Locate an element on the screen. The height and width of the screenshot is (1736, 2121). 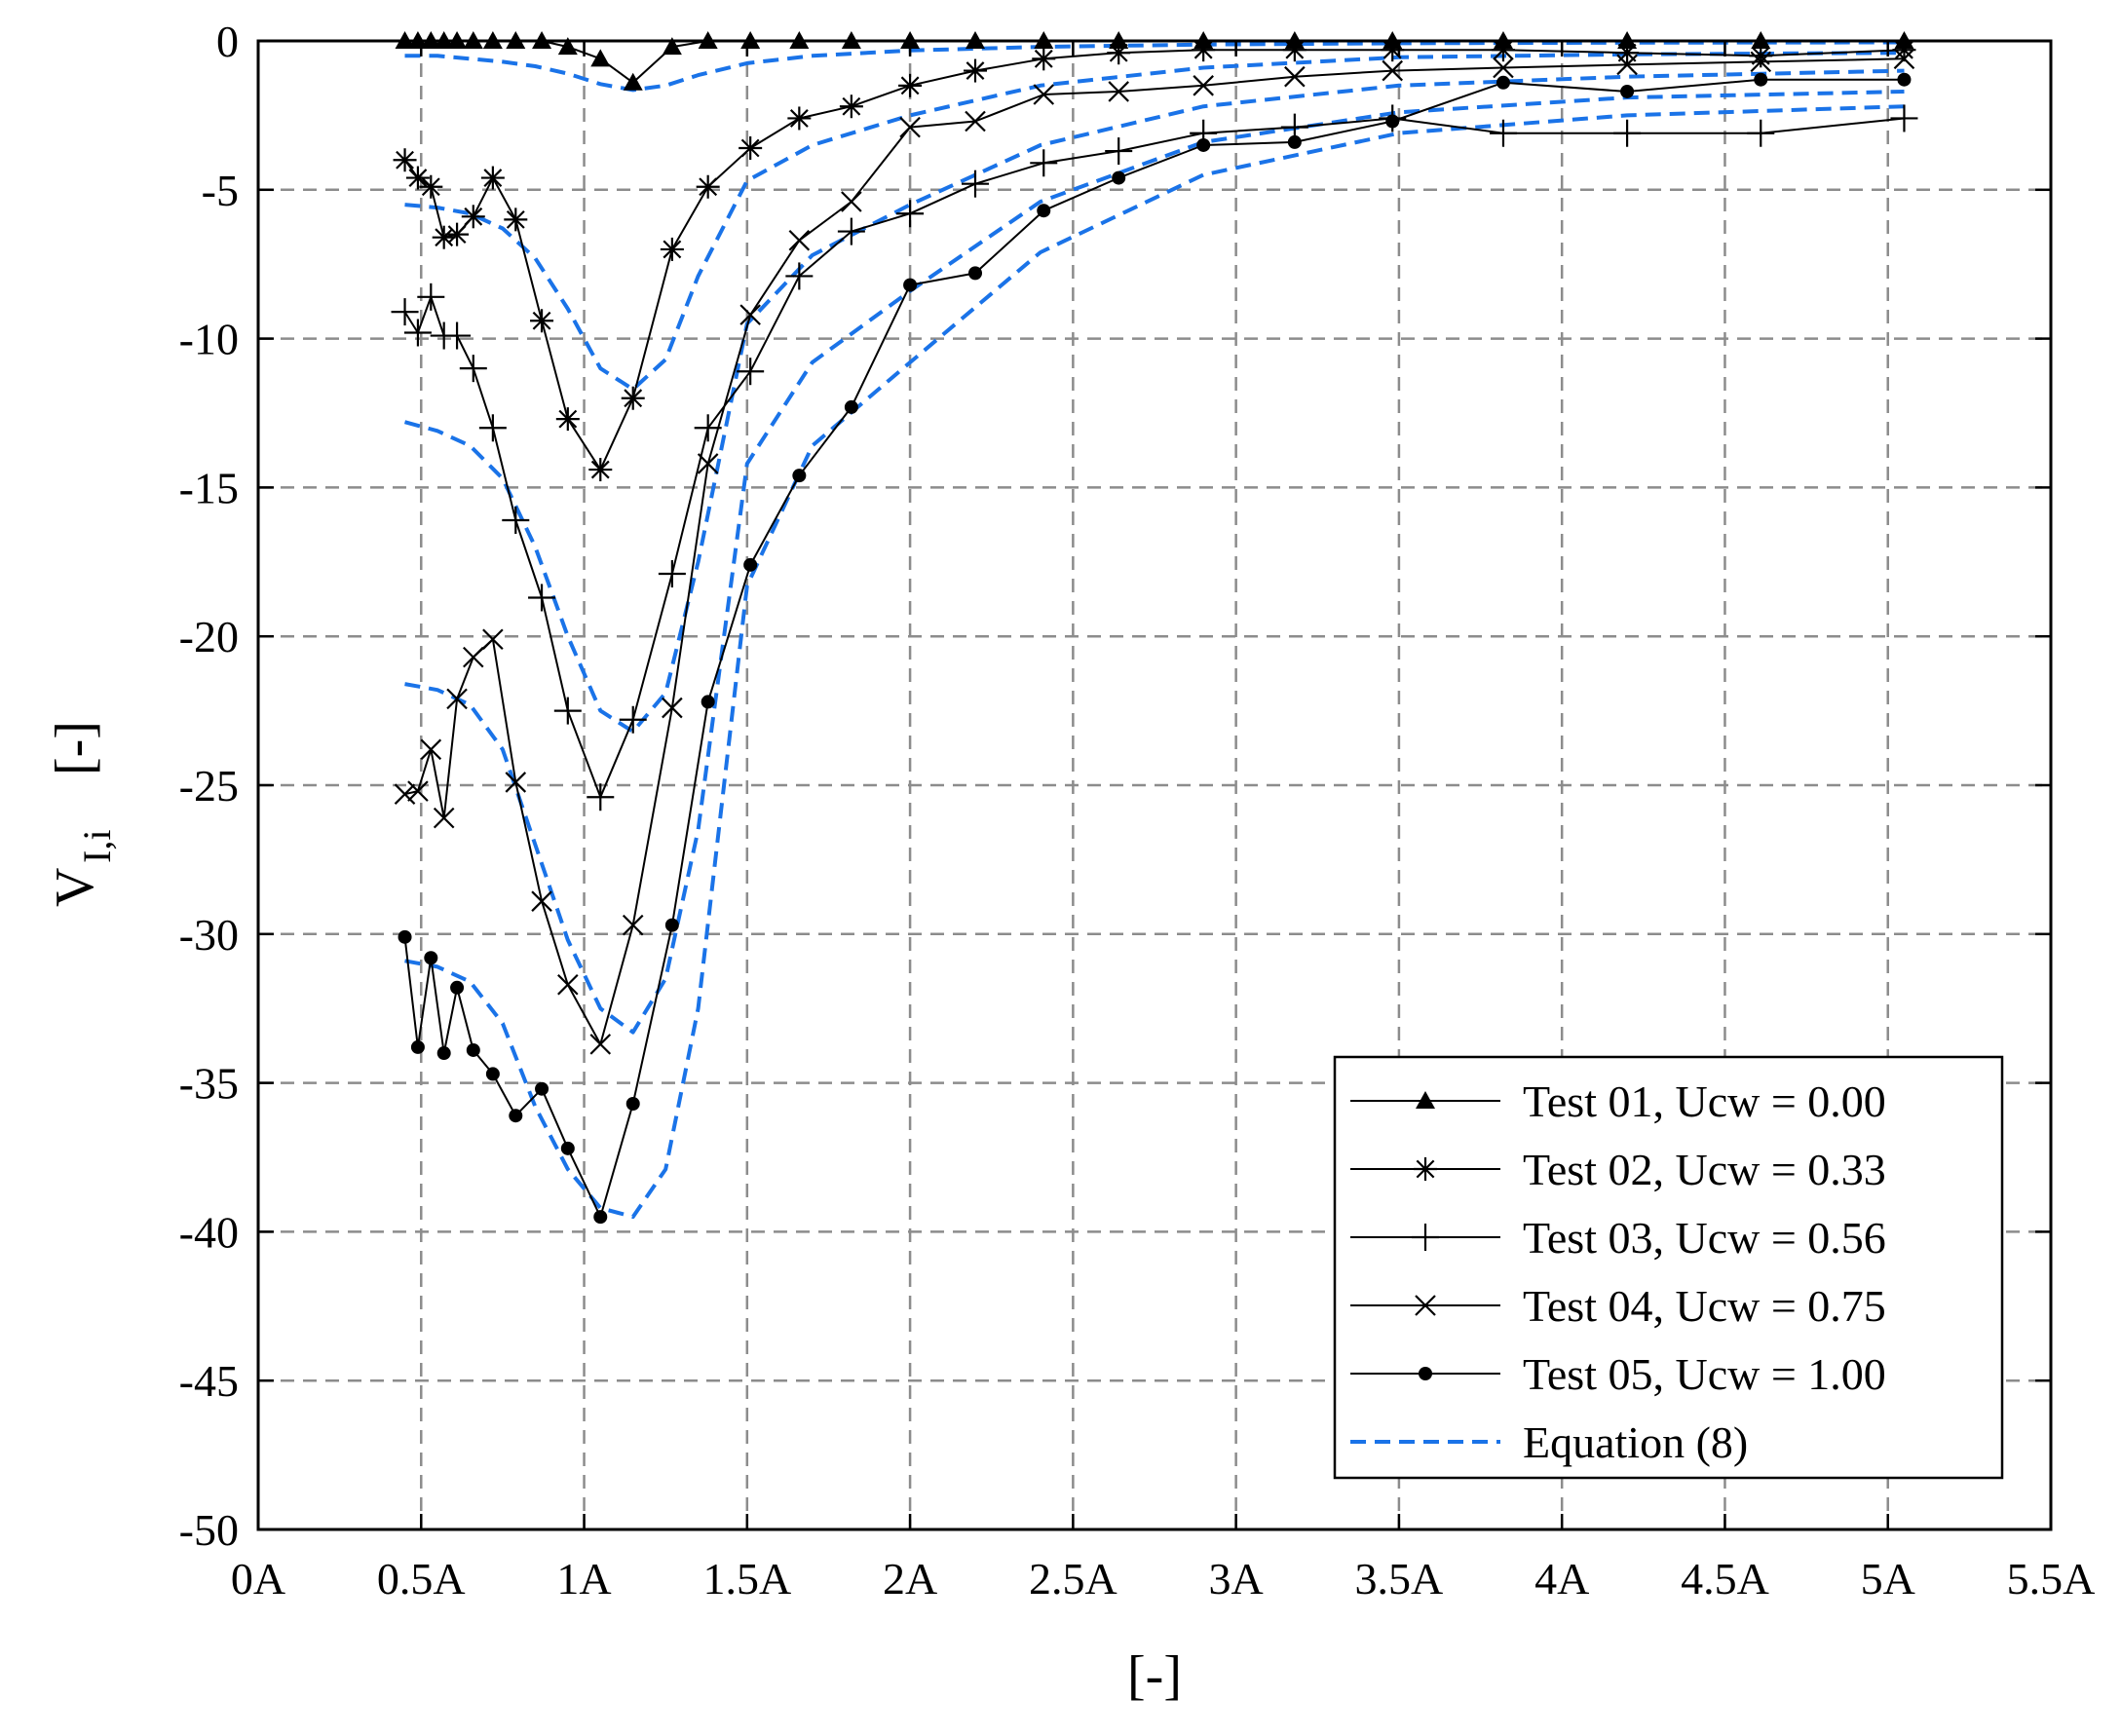
legend-label: Test 02, Ucw = 0.33 is located at coordinates (1705, 1169).